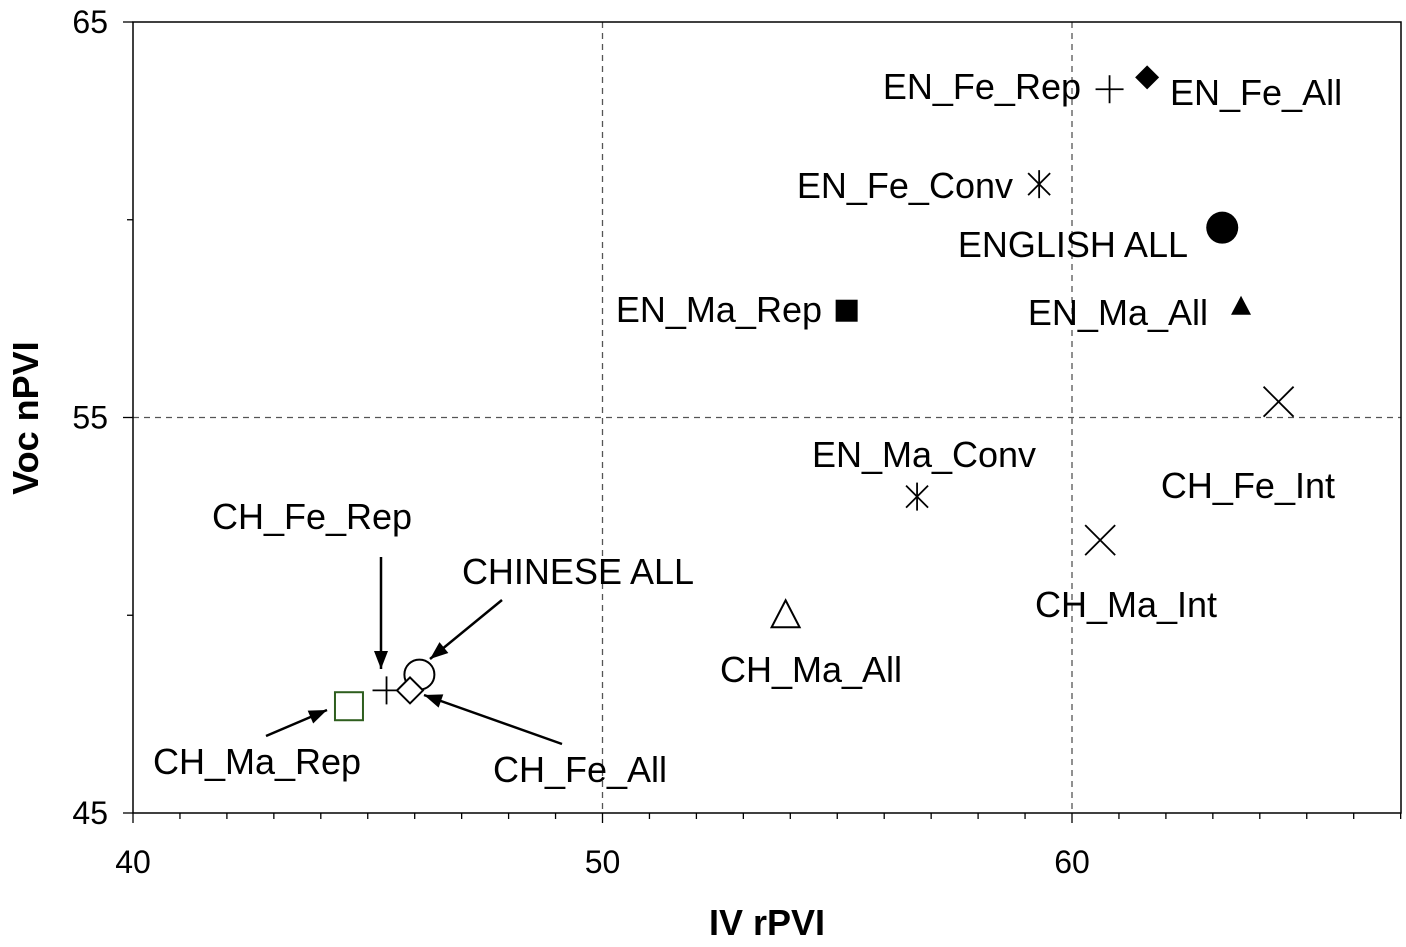 This screenshot has width=1406, height=947. I want to click on arrows-layer, so click(414, 651).